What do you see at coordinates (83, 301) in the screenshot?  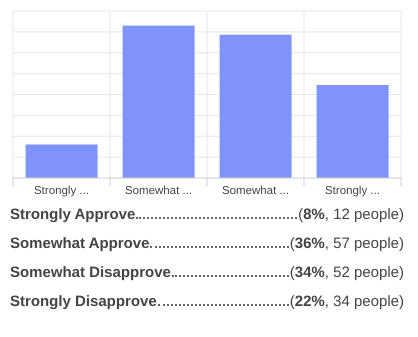 I see `text: Strongly Disapprove` at bounding box center [83, 301].